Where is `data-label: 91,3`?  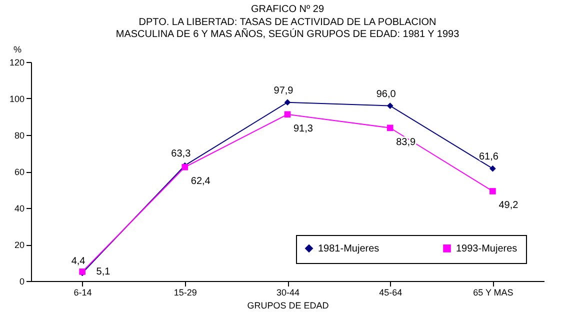 data-label: 91,3 is located at coordinates (304, 128).